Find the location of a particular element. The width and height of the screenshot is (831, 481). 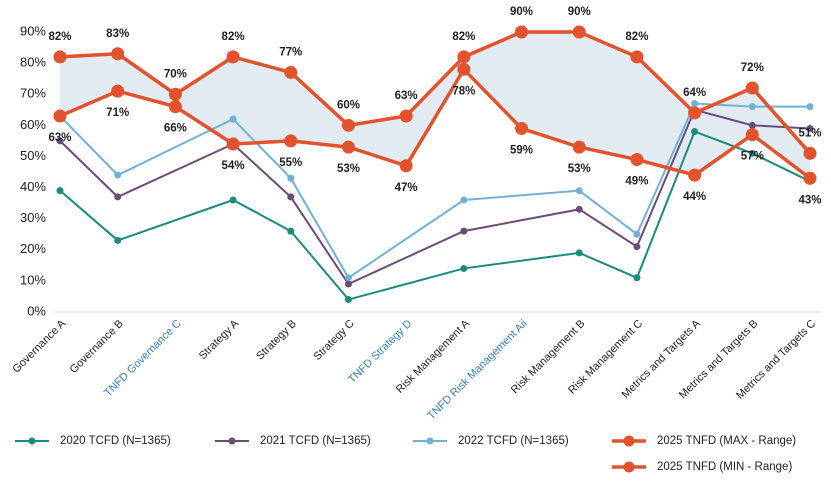

y-tick-label: 80% is located at coordinates (33, 62).